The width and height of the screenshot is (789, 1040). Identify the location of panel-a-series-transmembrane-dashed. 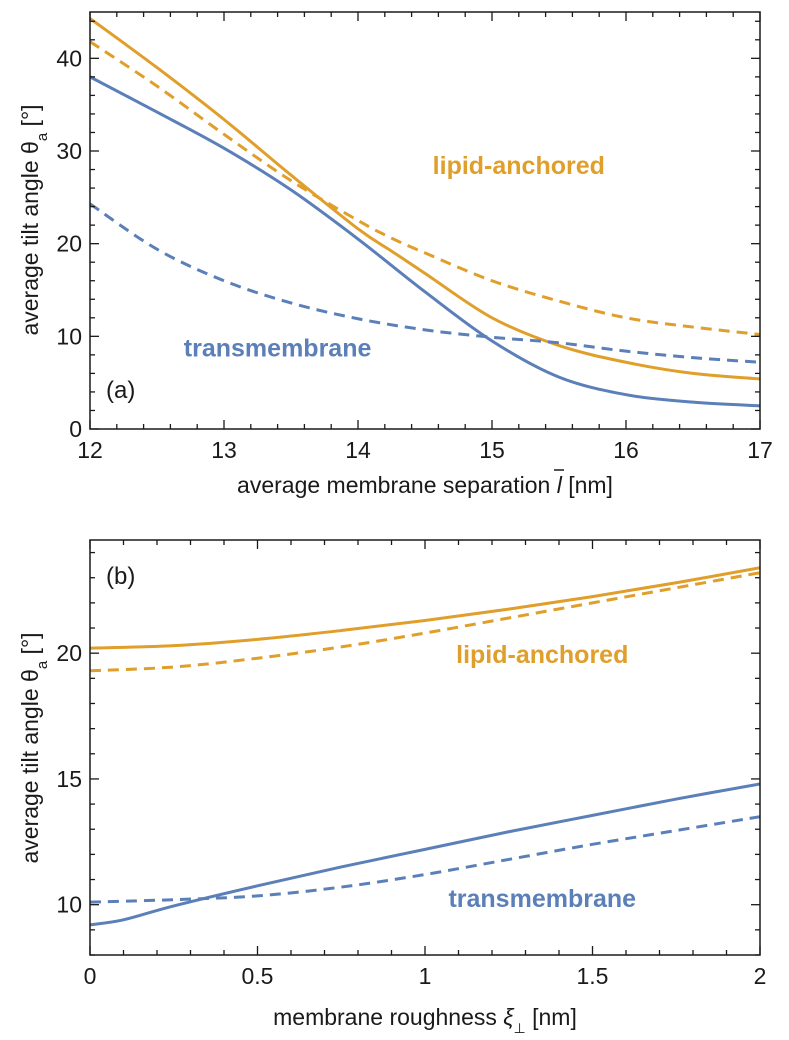
(425, 283).